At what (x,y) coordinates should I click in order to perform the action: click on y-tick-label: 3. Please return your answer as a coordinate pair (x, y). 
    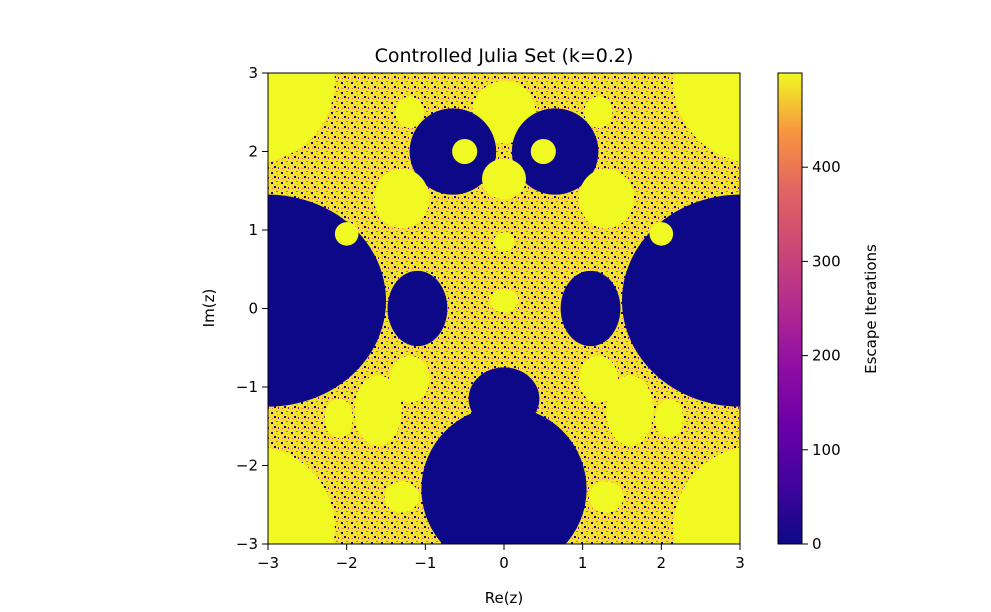
    Looking at the image, I should click on (253, 73).